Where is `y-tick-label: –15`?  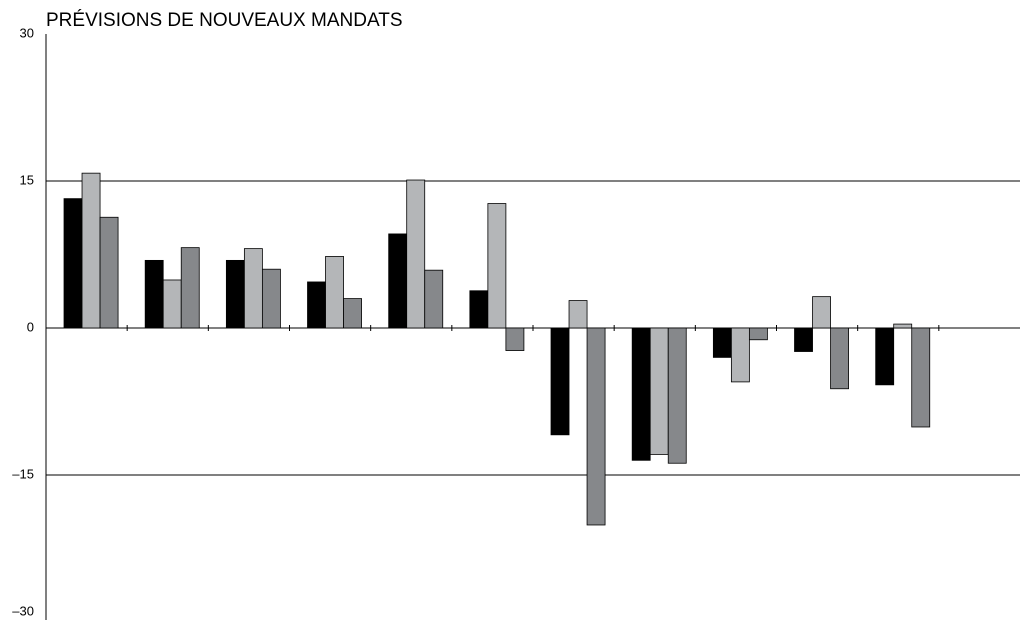
y-tick-label: –15 is located at coordinates (23, 473).